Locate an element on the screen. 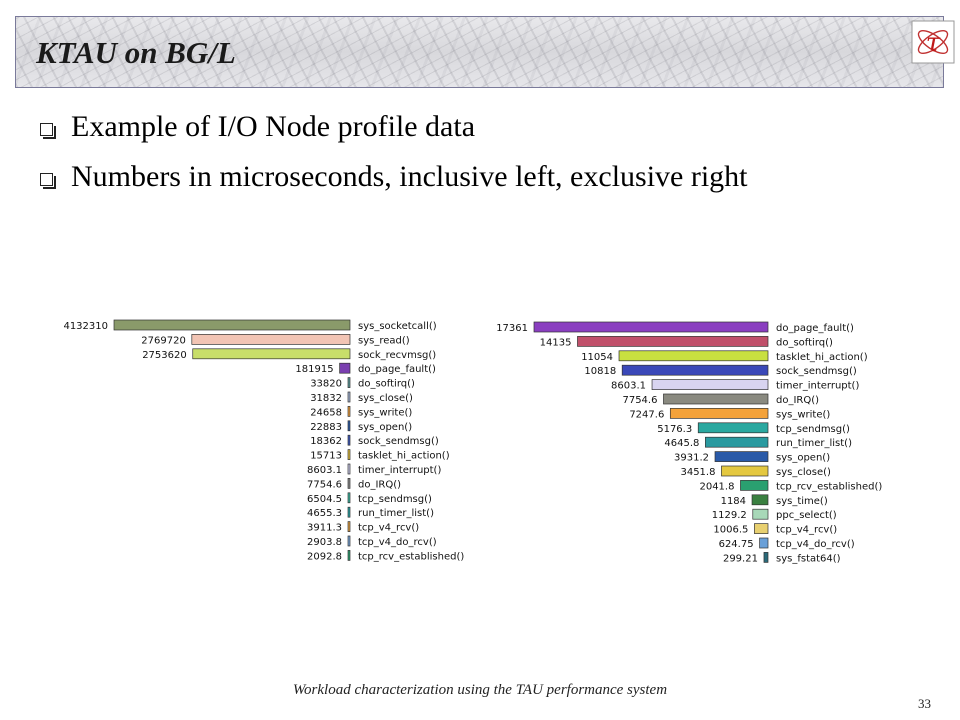 Image resolution: width=960 pixels, height=720 pixels. bar-value-label: 2769720 is located at coordinates (163, 340).